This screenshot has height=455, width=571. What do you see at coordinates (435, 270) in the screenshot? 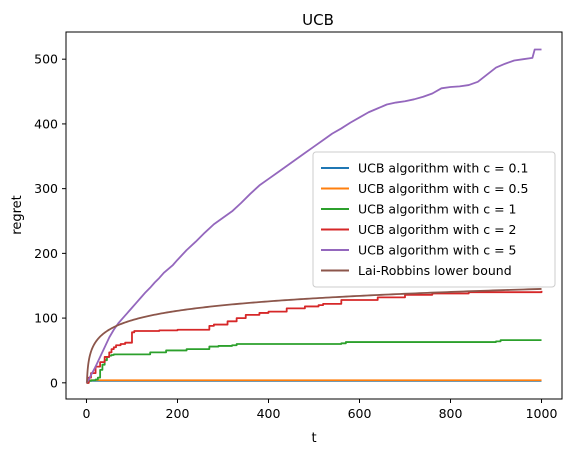
I see `legend-label: Lai-Robbins lower bound` at bounding box center [435, 270].